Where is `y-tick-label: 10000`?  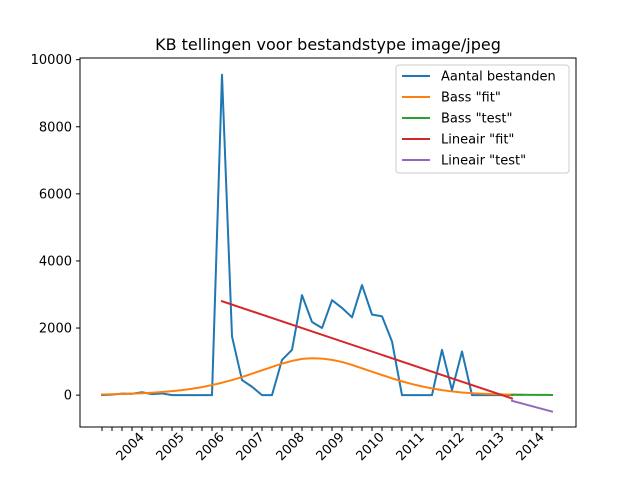
y-tick-label: 10000 is located at coordinates (51, 60).